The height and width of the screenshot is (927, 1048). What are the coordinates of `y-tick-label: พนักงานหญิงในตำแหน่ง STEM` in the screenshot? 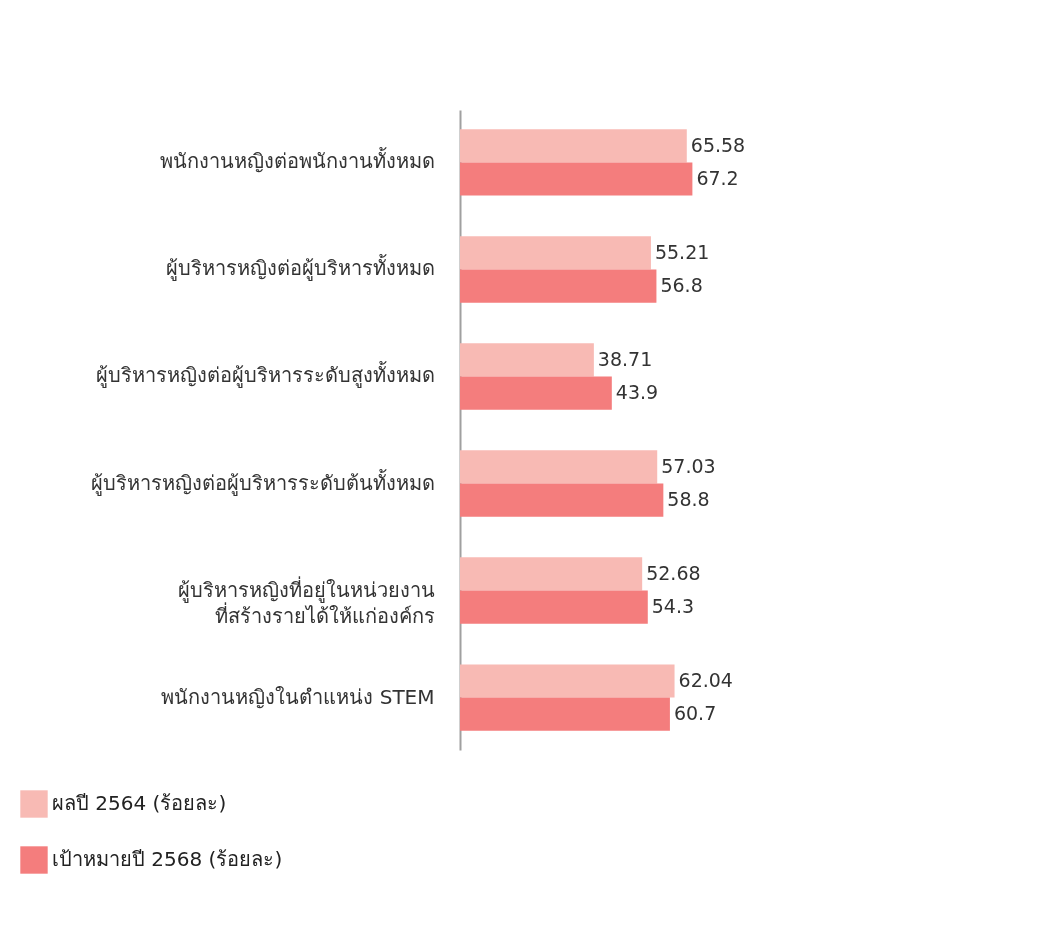 It's located at (298, 696).